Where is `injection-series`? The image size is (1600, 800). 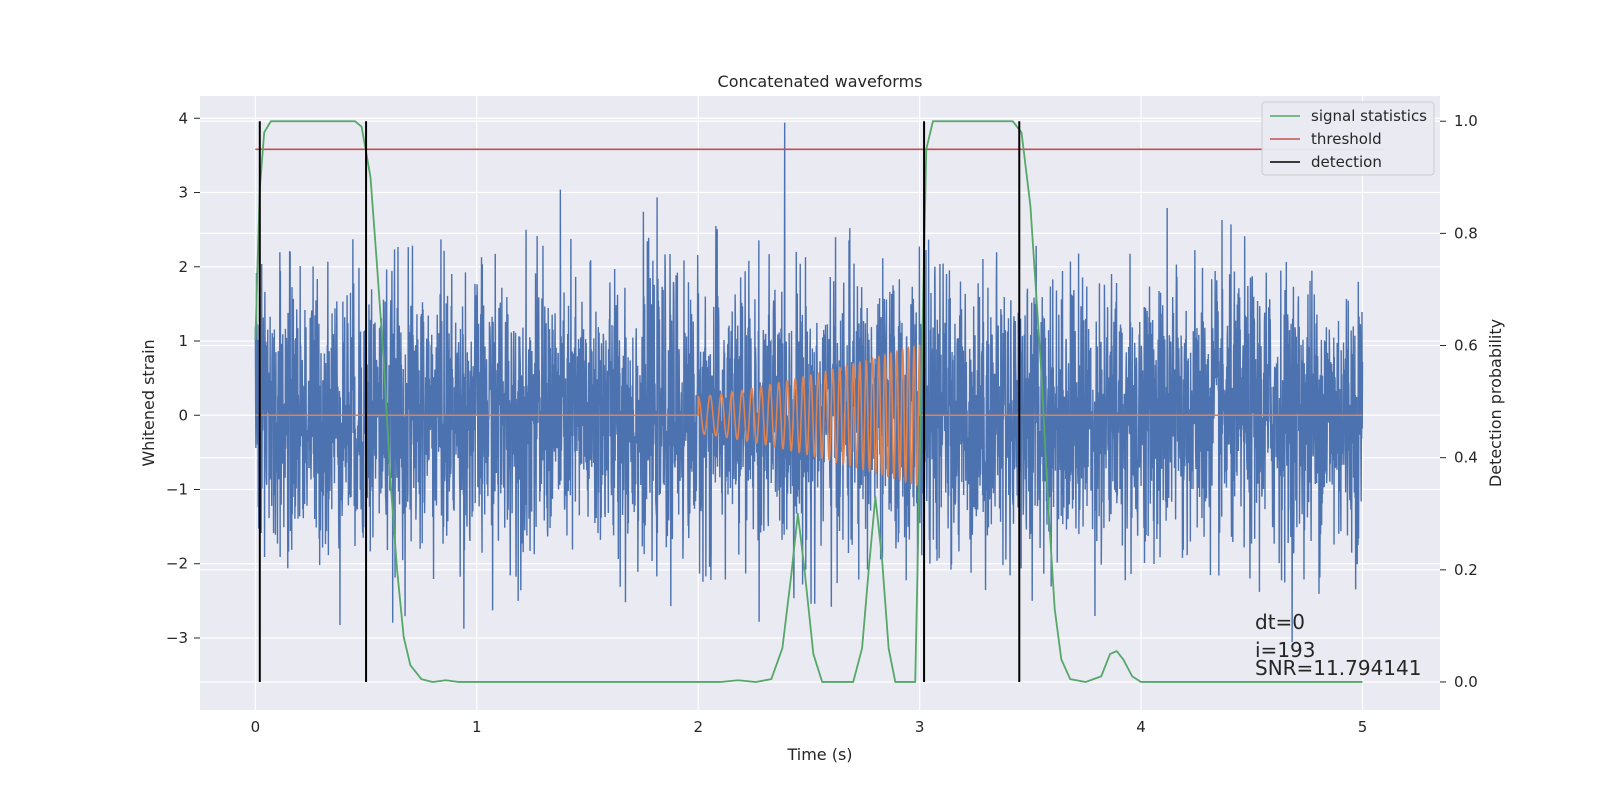 injection-series is located at coordinates (809, 415).